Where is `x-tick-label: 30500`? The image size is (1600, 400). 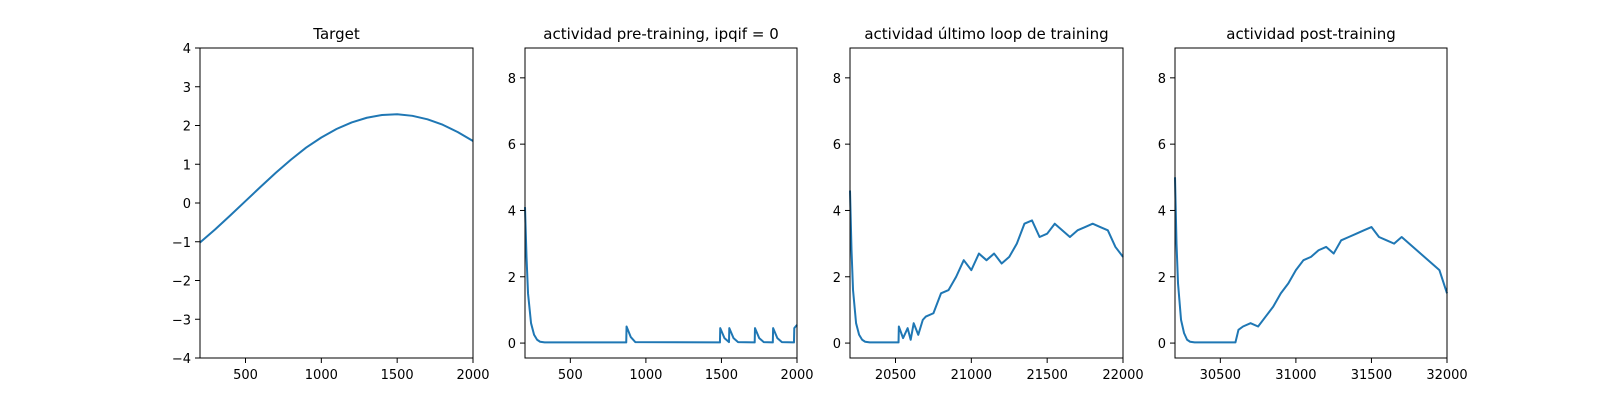
x-tick-label: 30500 is located at coordinates (1220, 375).